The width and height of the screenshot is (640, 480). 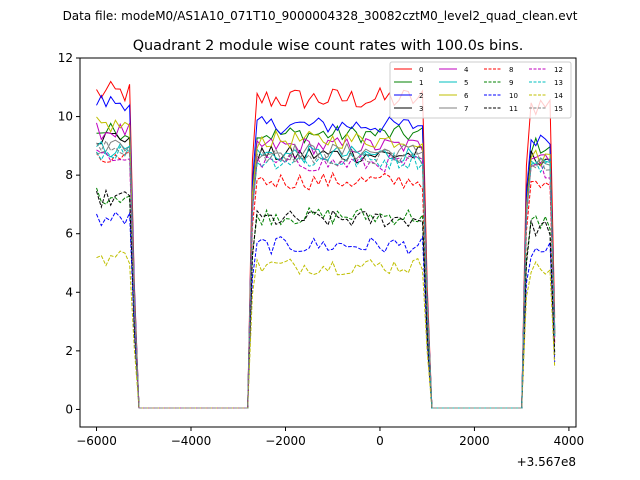 What do you see at coordinates (421, 83) in the screenshot?
I see `legend-label-1: 1` at bounding box center [421, 83].